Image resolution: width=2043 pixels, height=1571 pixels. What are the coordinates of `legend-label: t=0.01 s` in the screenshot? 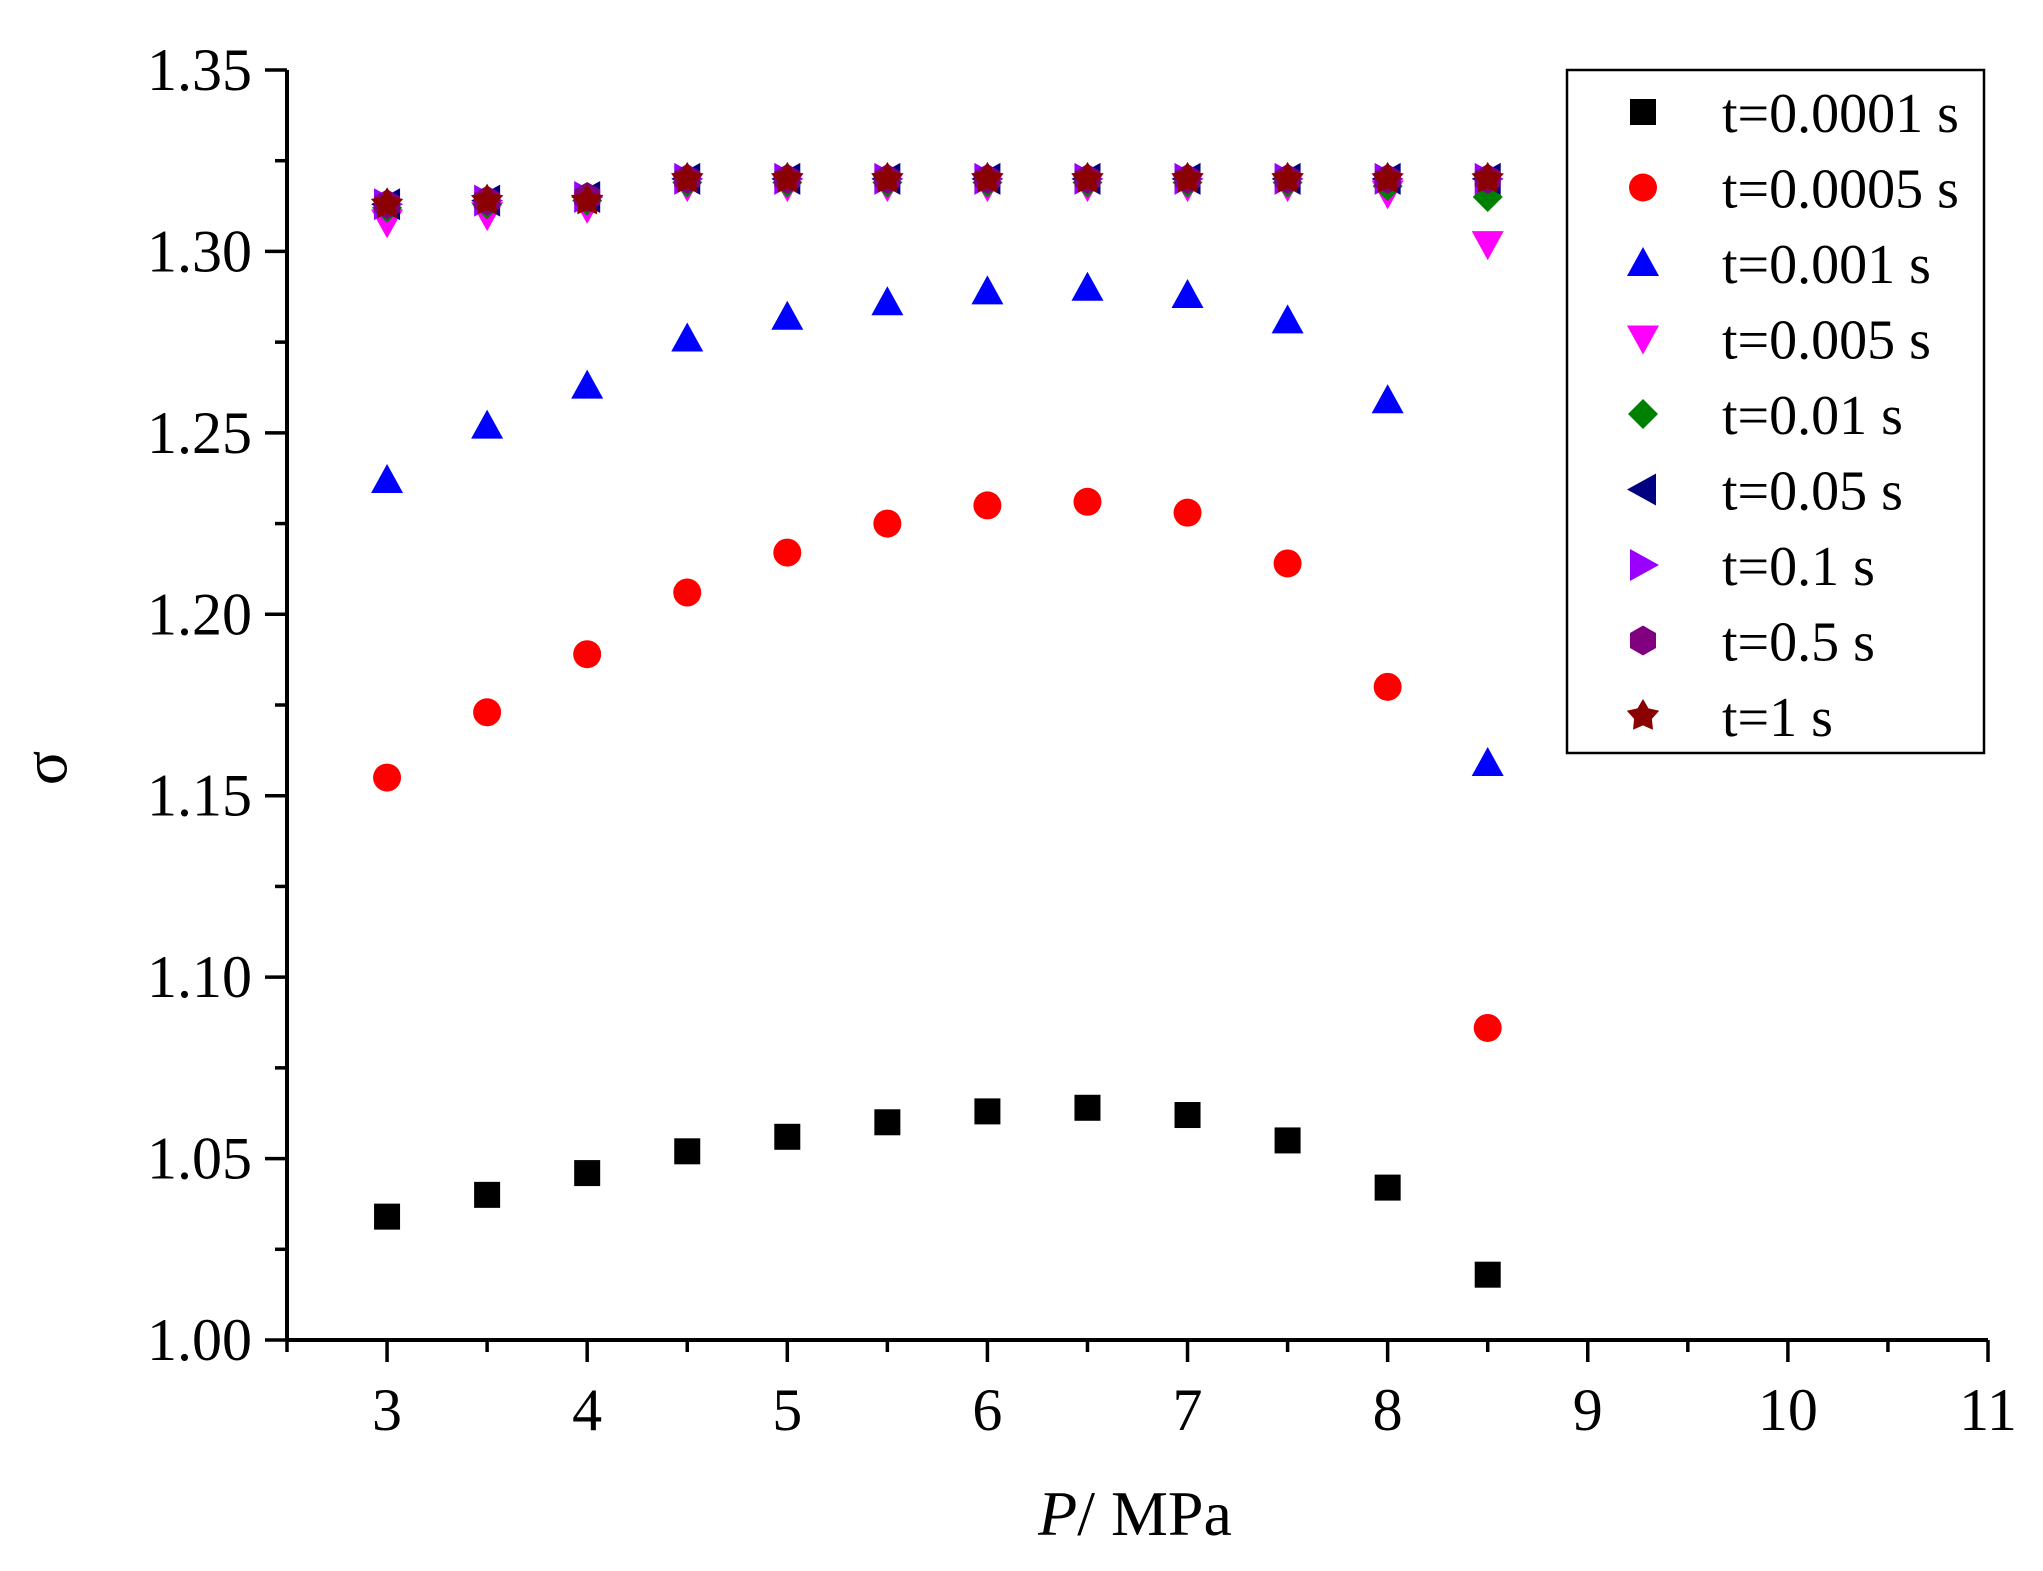 It's located at (1812, 416).